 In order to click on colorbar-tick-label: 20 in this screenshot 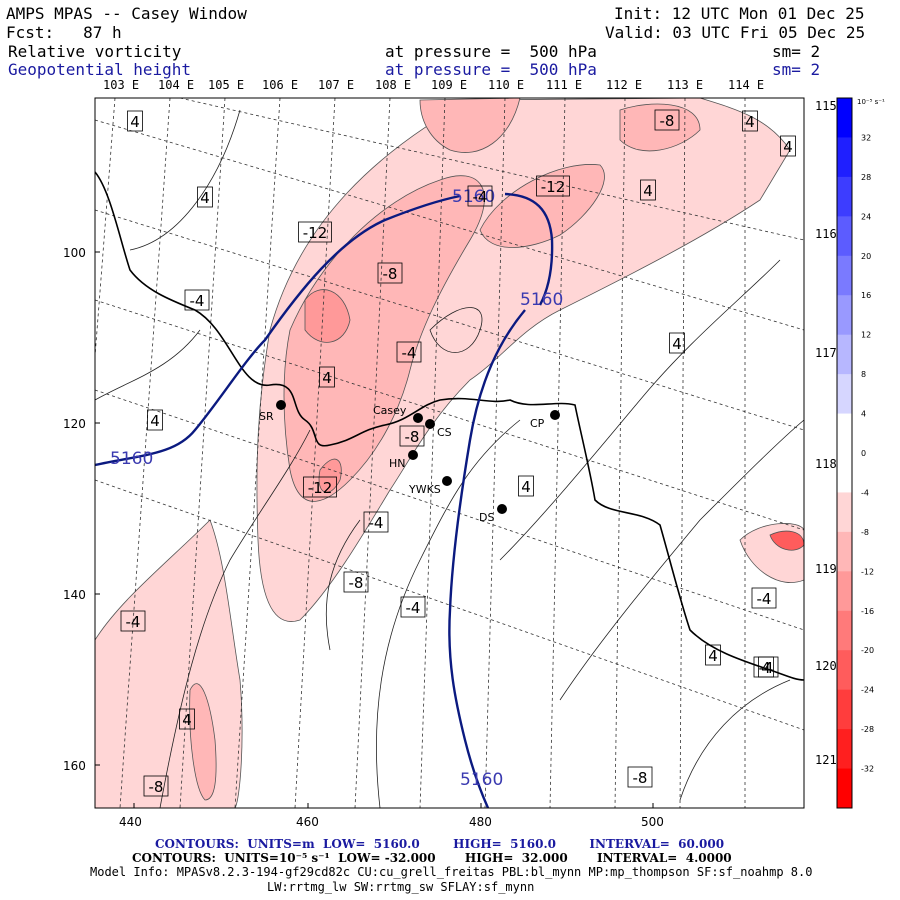, I will do `click(866, 256)`.